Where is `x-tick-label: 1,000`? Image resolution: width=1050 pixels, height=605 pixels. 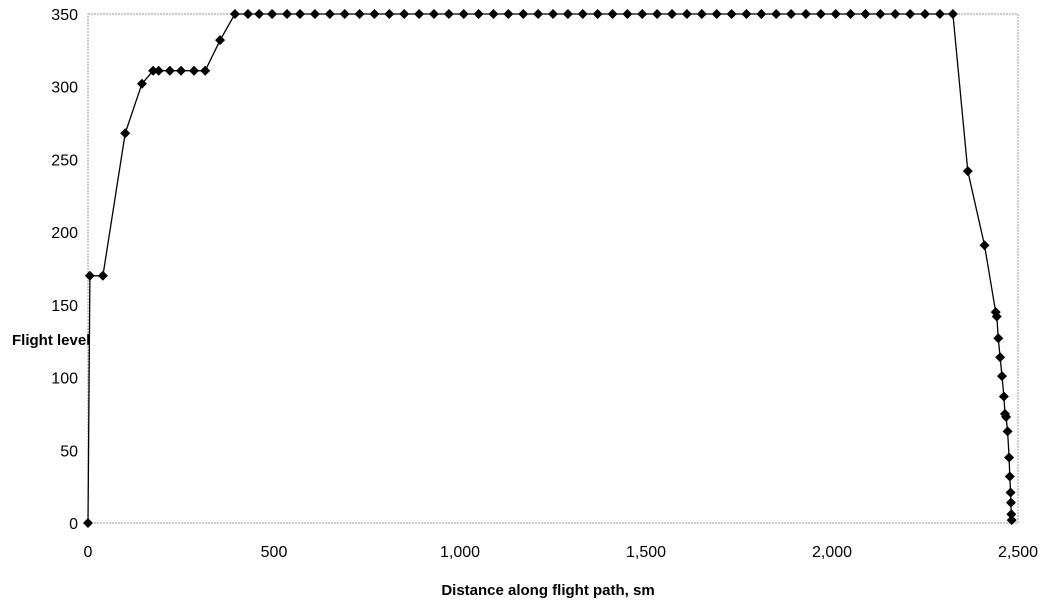
x-tick-label: 1,000 is located at coordinates (460, 552).